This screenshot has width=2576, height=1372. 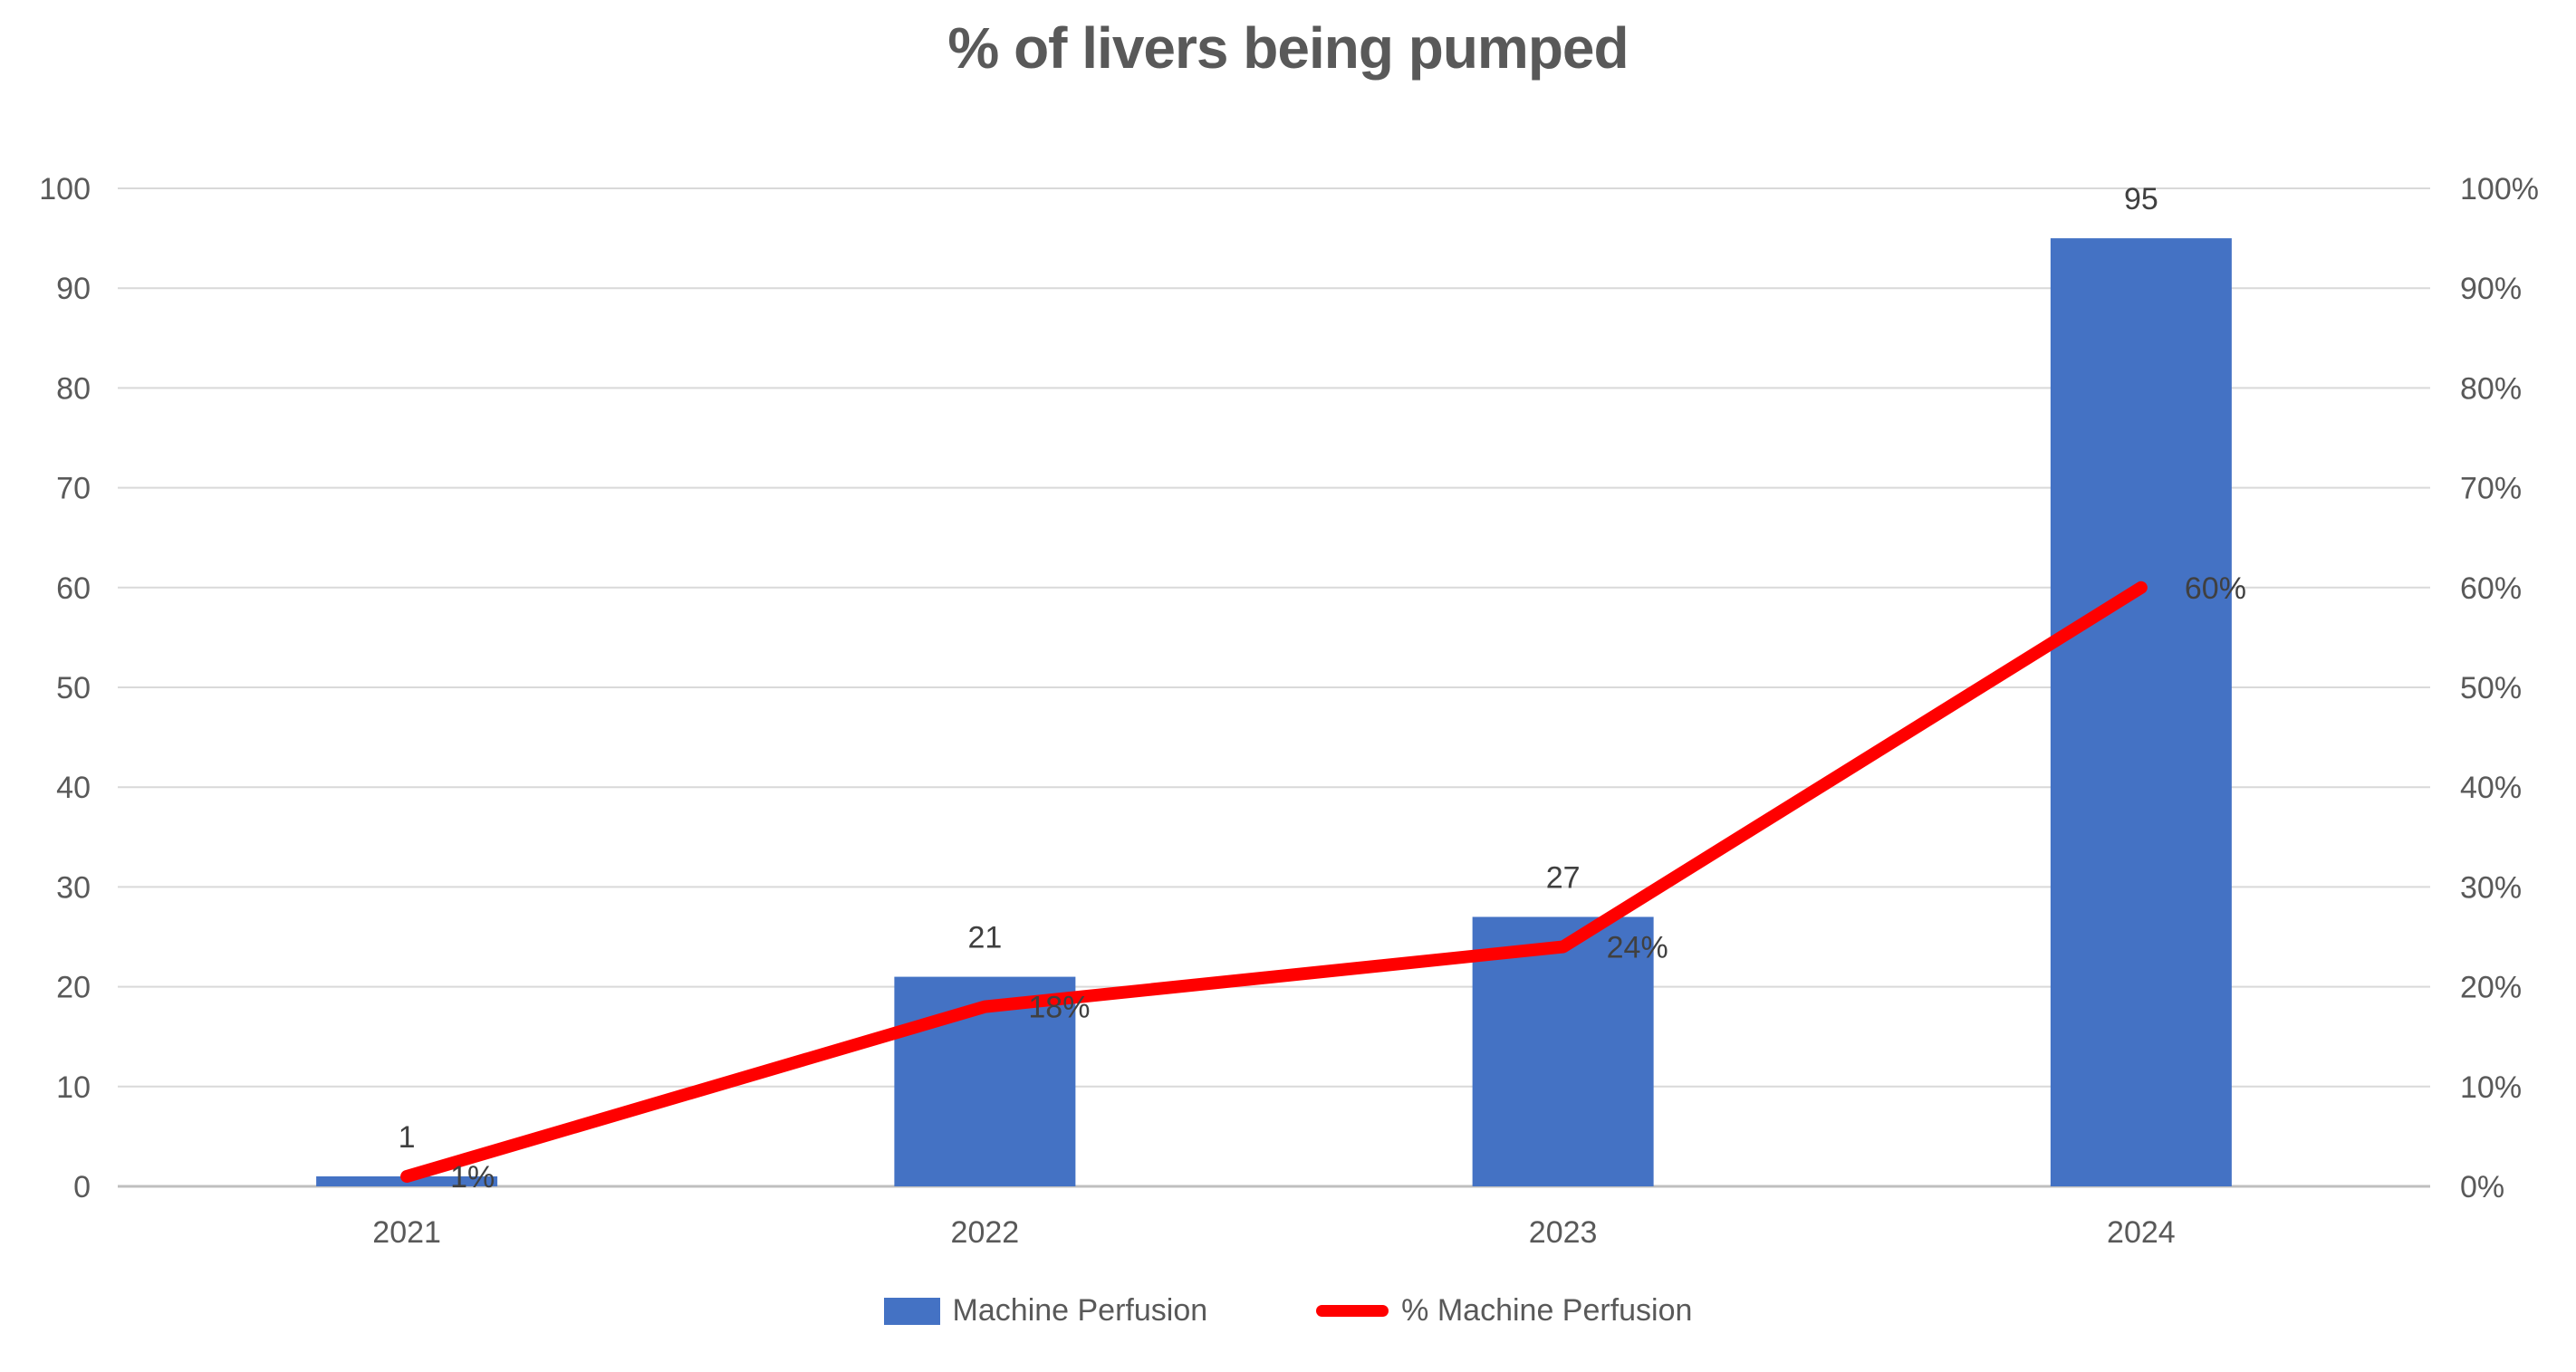 I want to click on chart-title: % of livers being pumped, so click(x=1288, y=48).